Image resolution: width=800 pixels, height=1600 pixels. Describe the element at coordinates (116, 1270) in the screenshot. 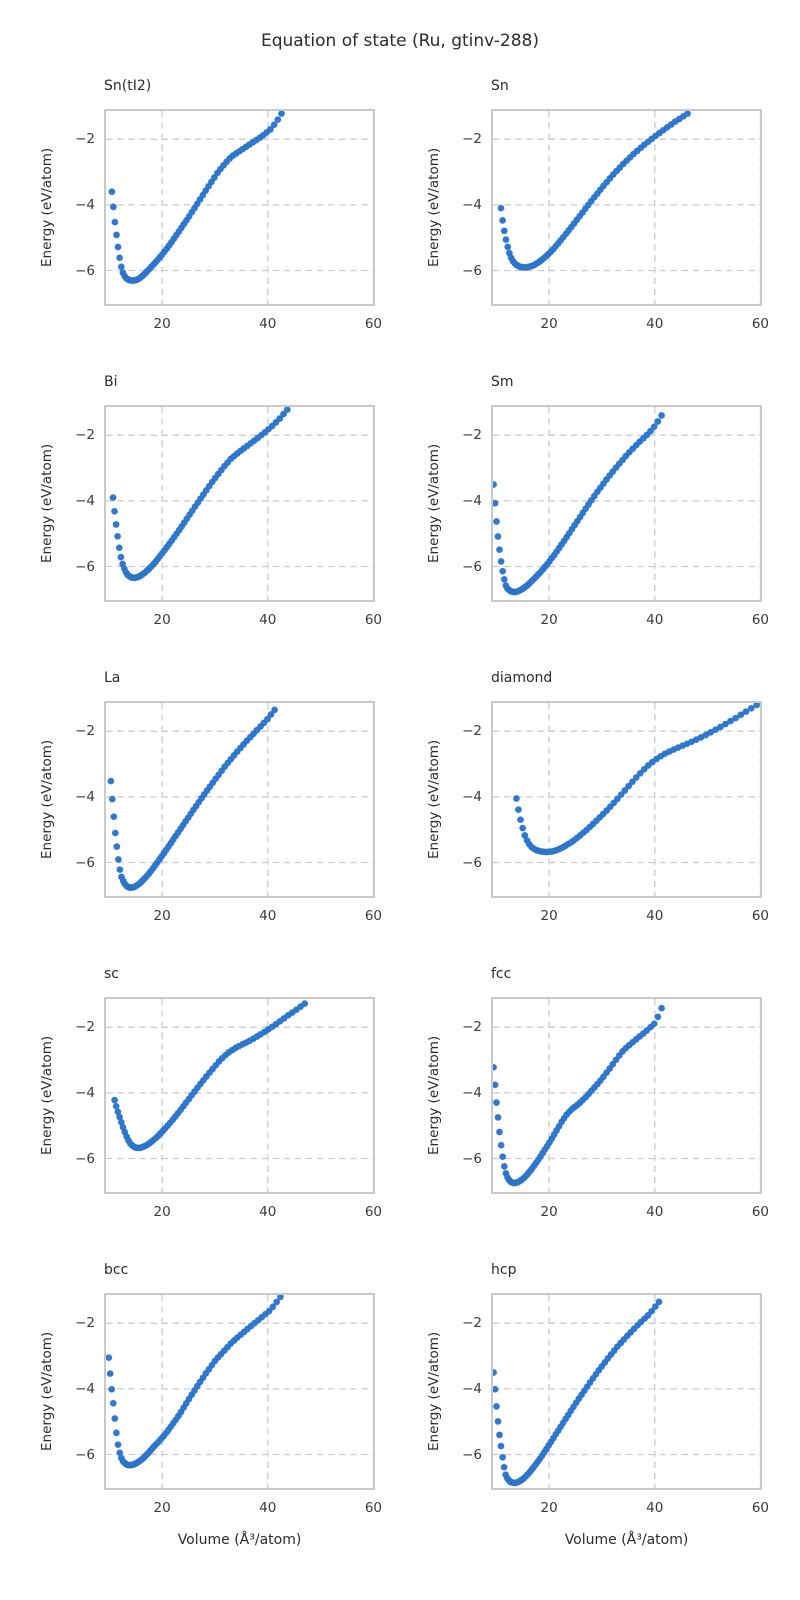

I see `subplot-title-bcc: bcc` at that location.